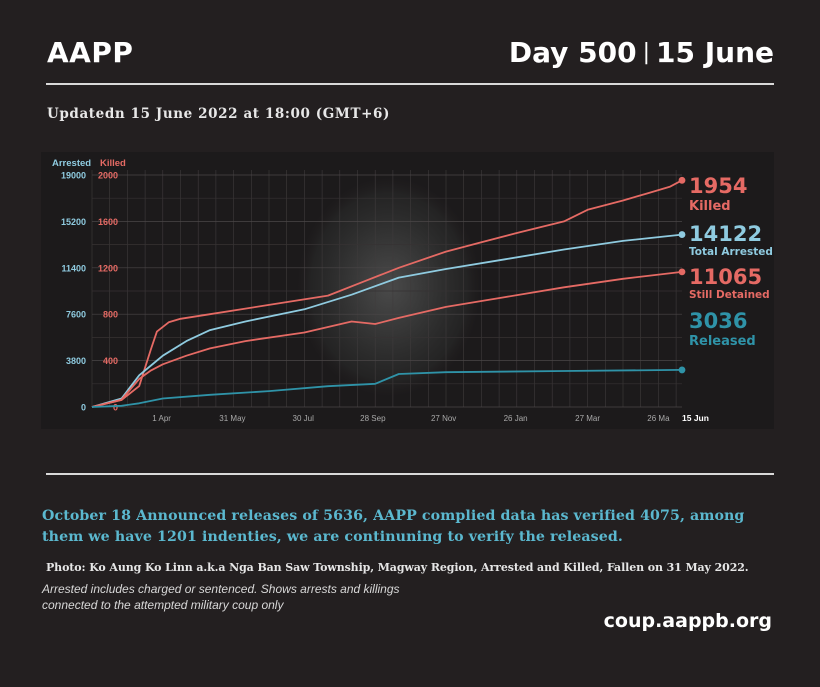  I want to click on x-axis-tick-label: 26 Jan, so click(516, 418).